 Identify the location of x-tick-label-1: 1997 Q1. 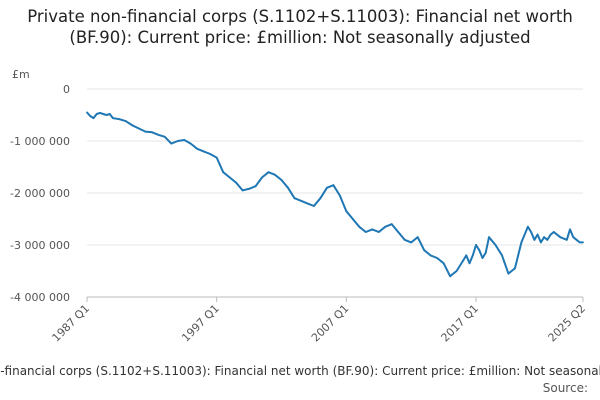
(200, 323).